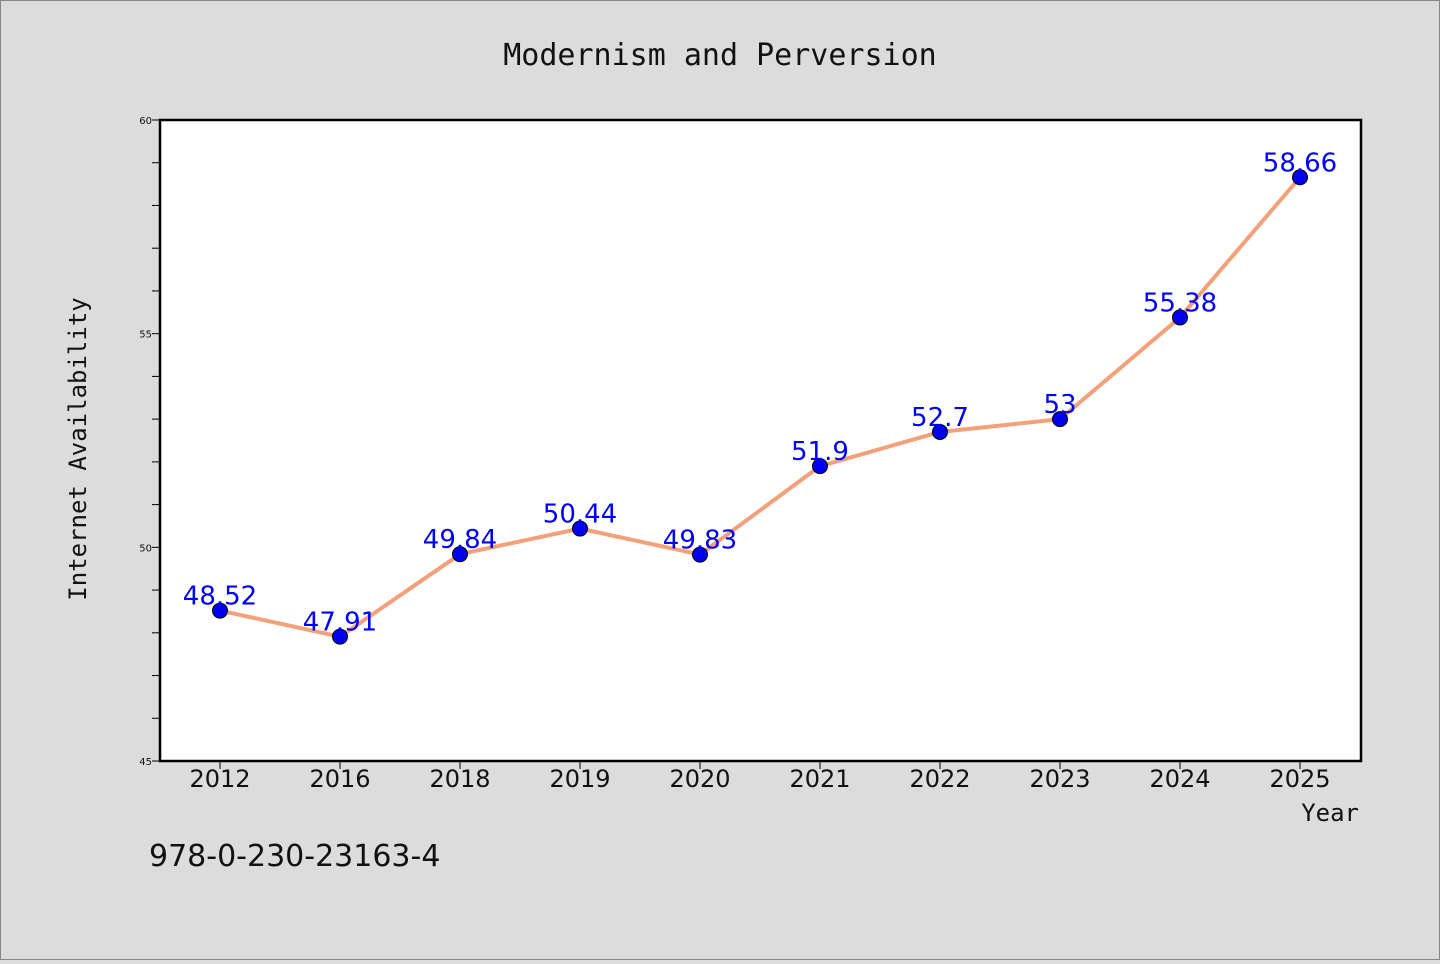 This screenshot has height=964, width=1440. What do you see at coordinates (1179, 779) in the screenshot?
I see `x-tick-label: 2024` at bounding box center [1179, 779].